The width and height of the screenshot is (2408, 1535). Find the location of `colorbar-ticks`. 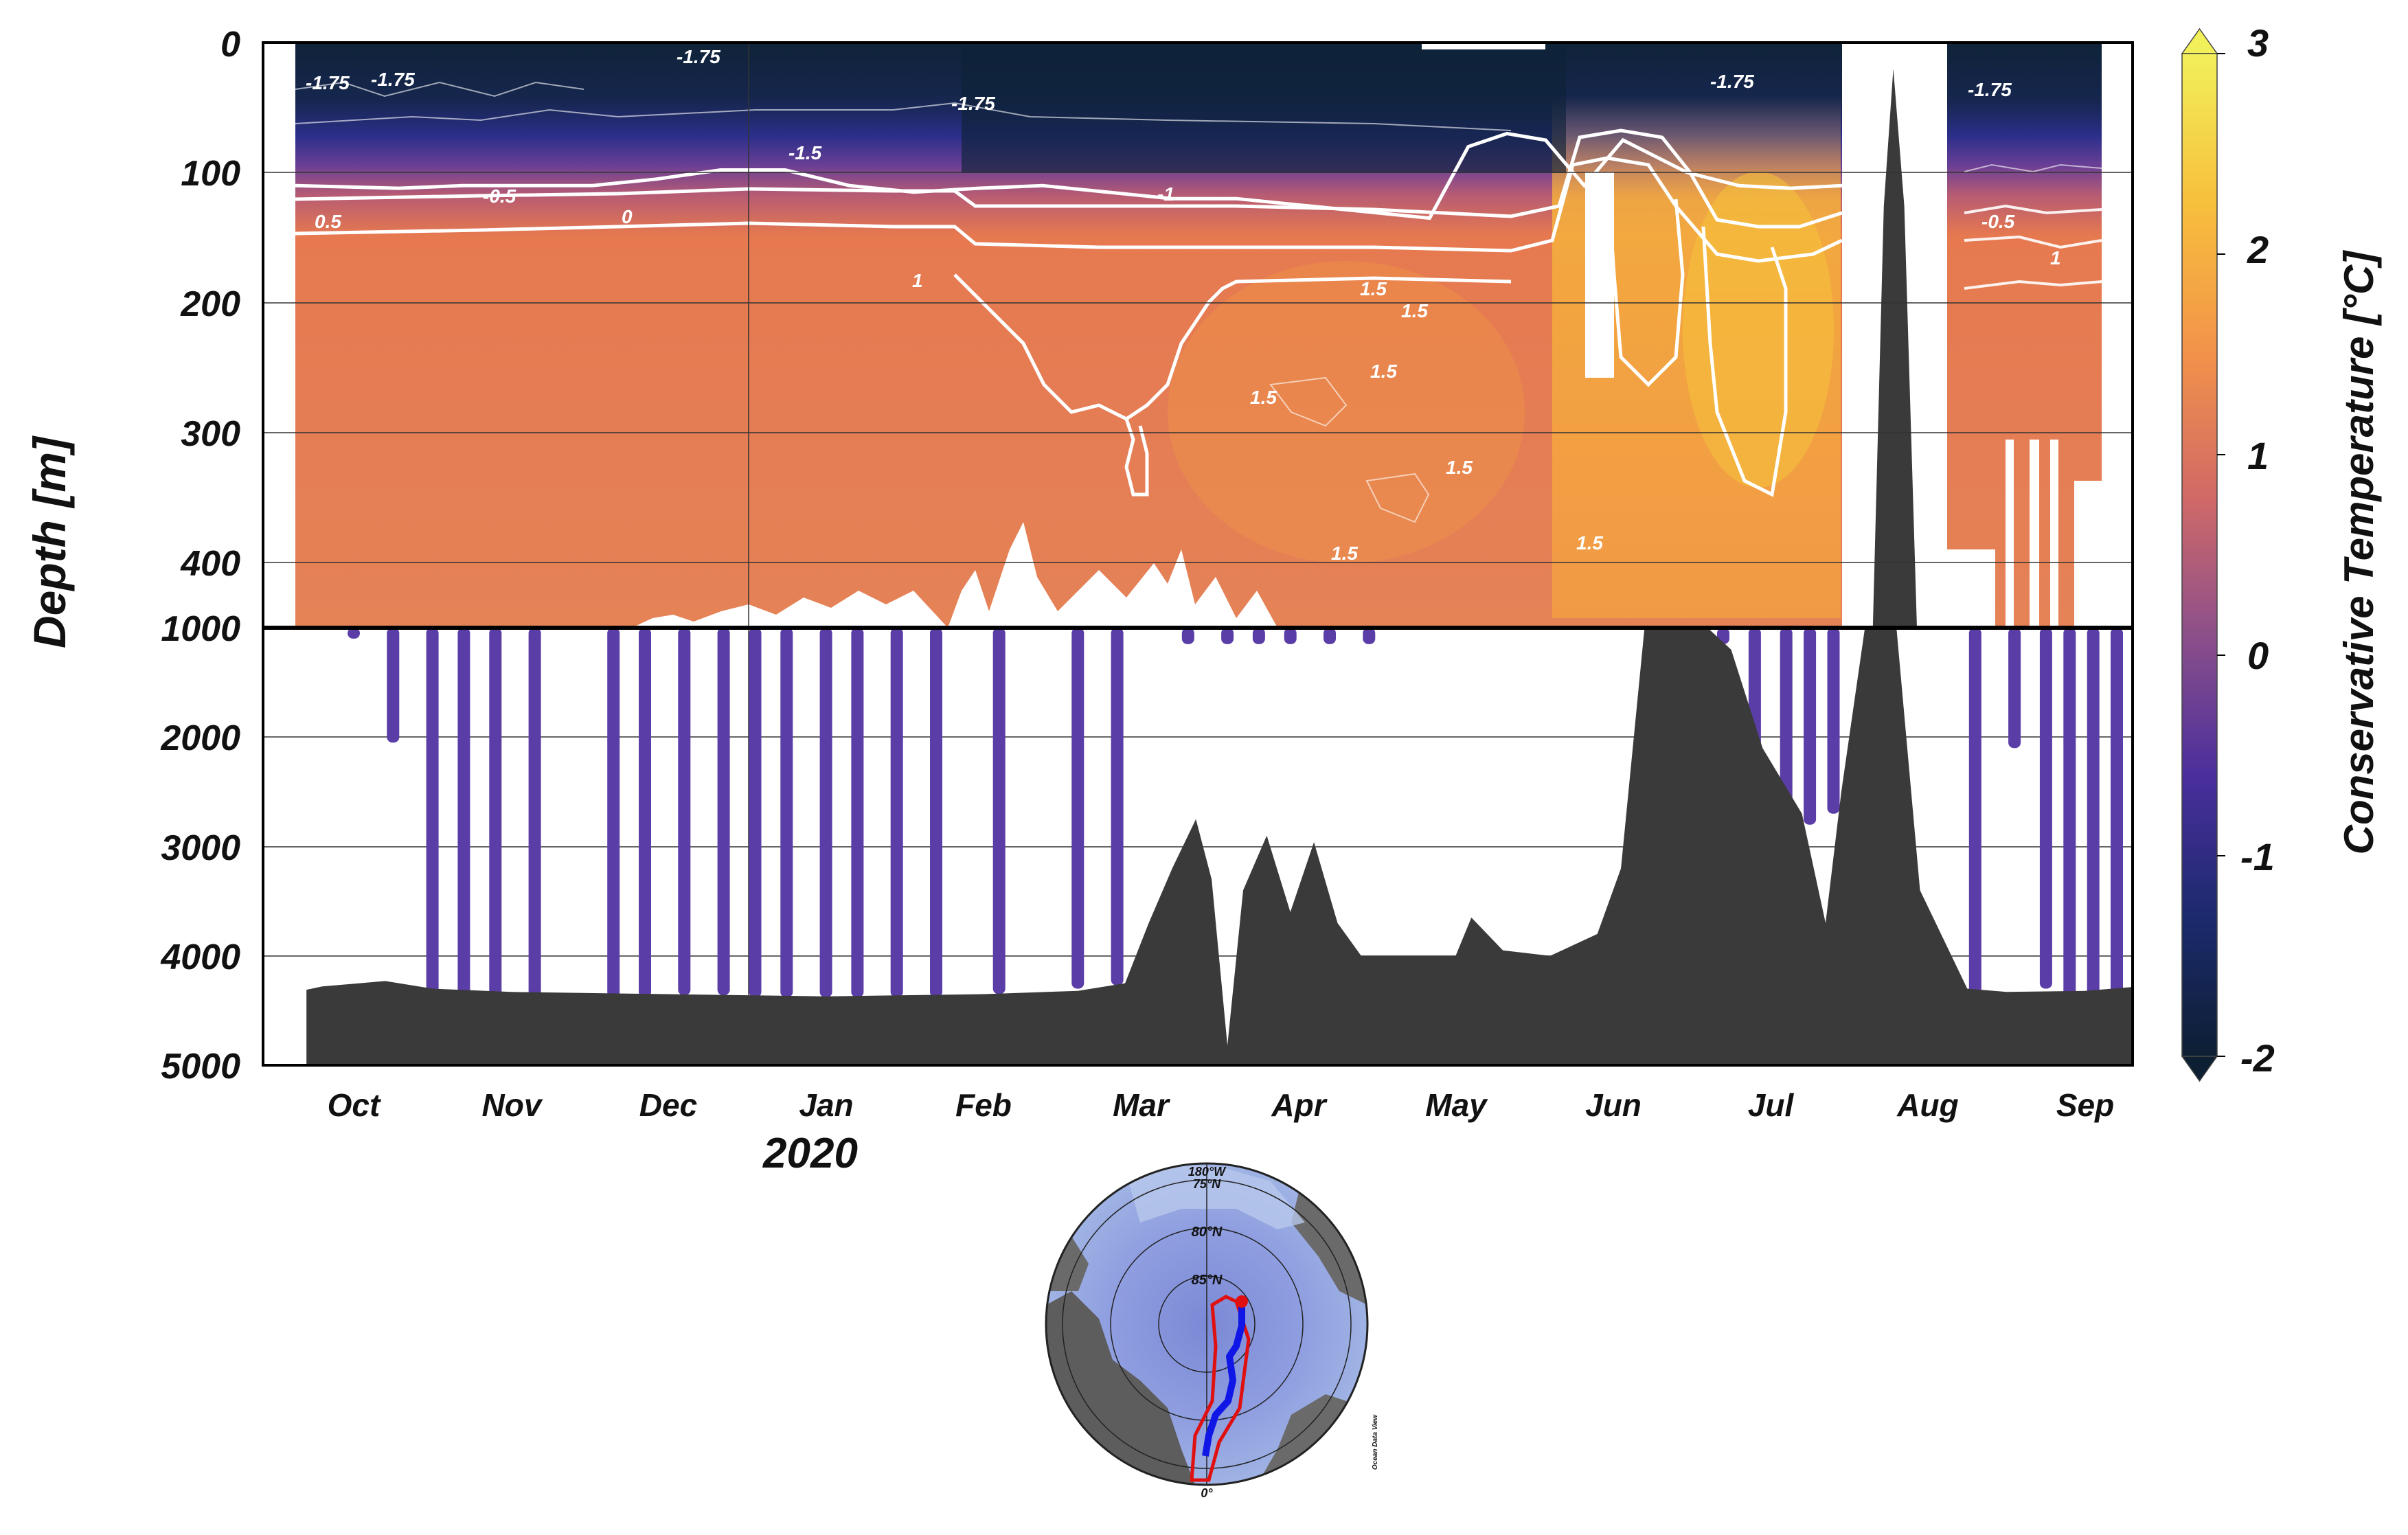

colorbar-ticks is located at coordinates (2221, 555).